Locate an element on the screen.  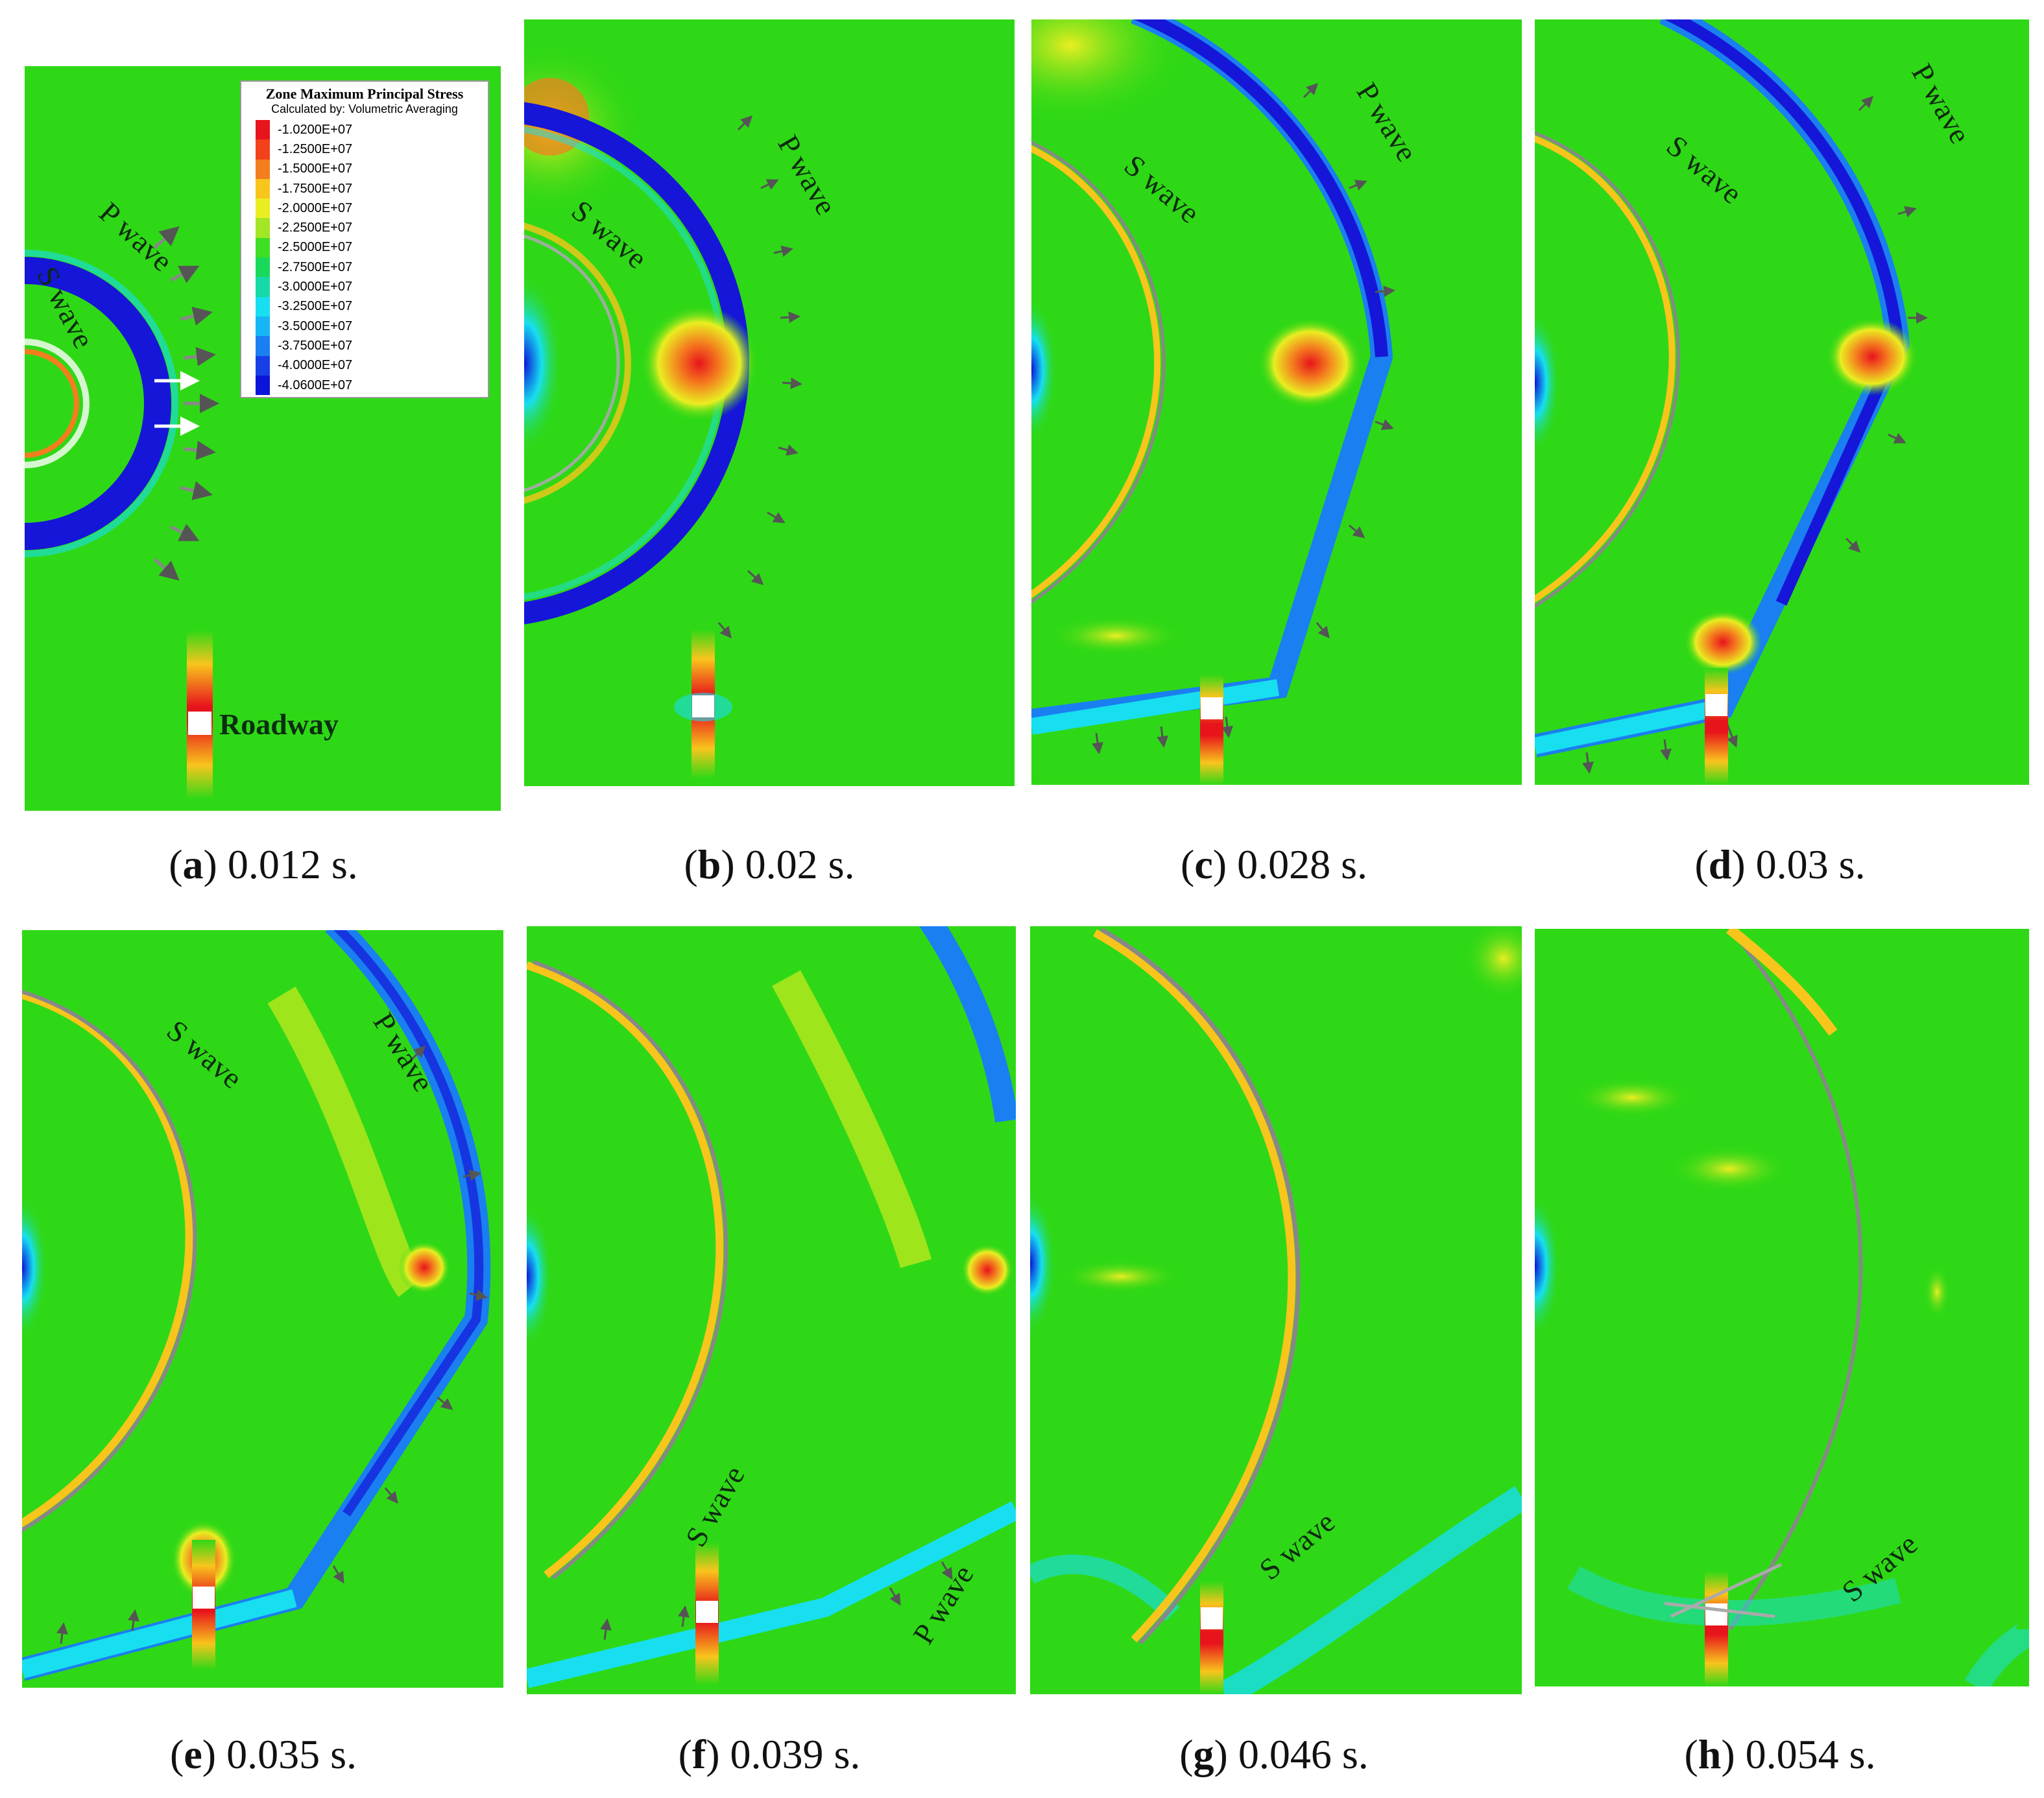
legend-title: Zone Maximum Principal Stress is located at coordinates (364, 94).